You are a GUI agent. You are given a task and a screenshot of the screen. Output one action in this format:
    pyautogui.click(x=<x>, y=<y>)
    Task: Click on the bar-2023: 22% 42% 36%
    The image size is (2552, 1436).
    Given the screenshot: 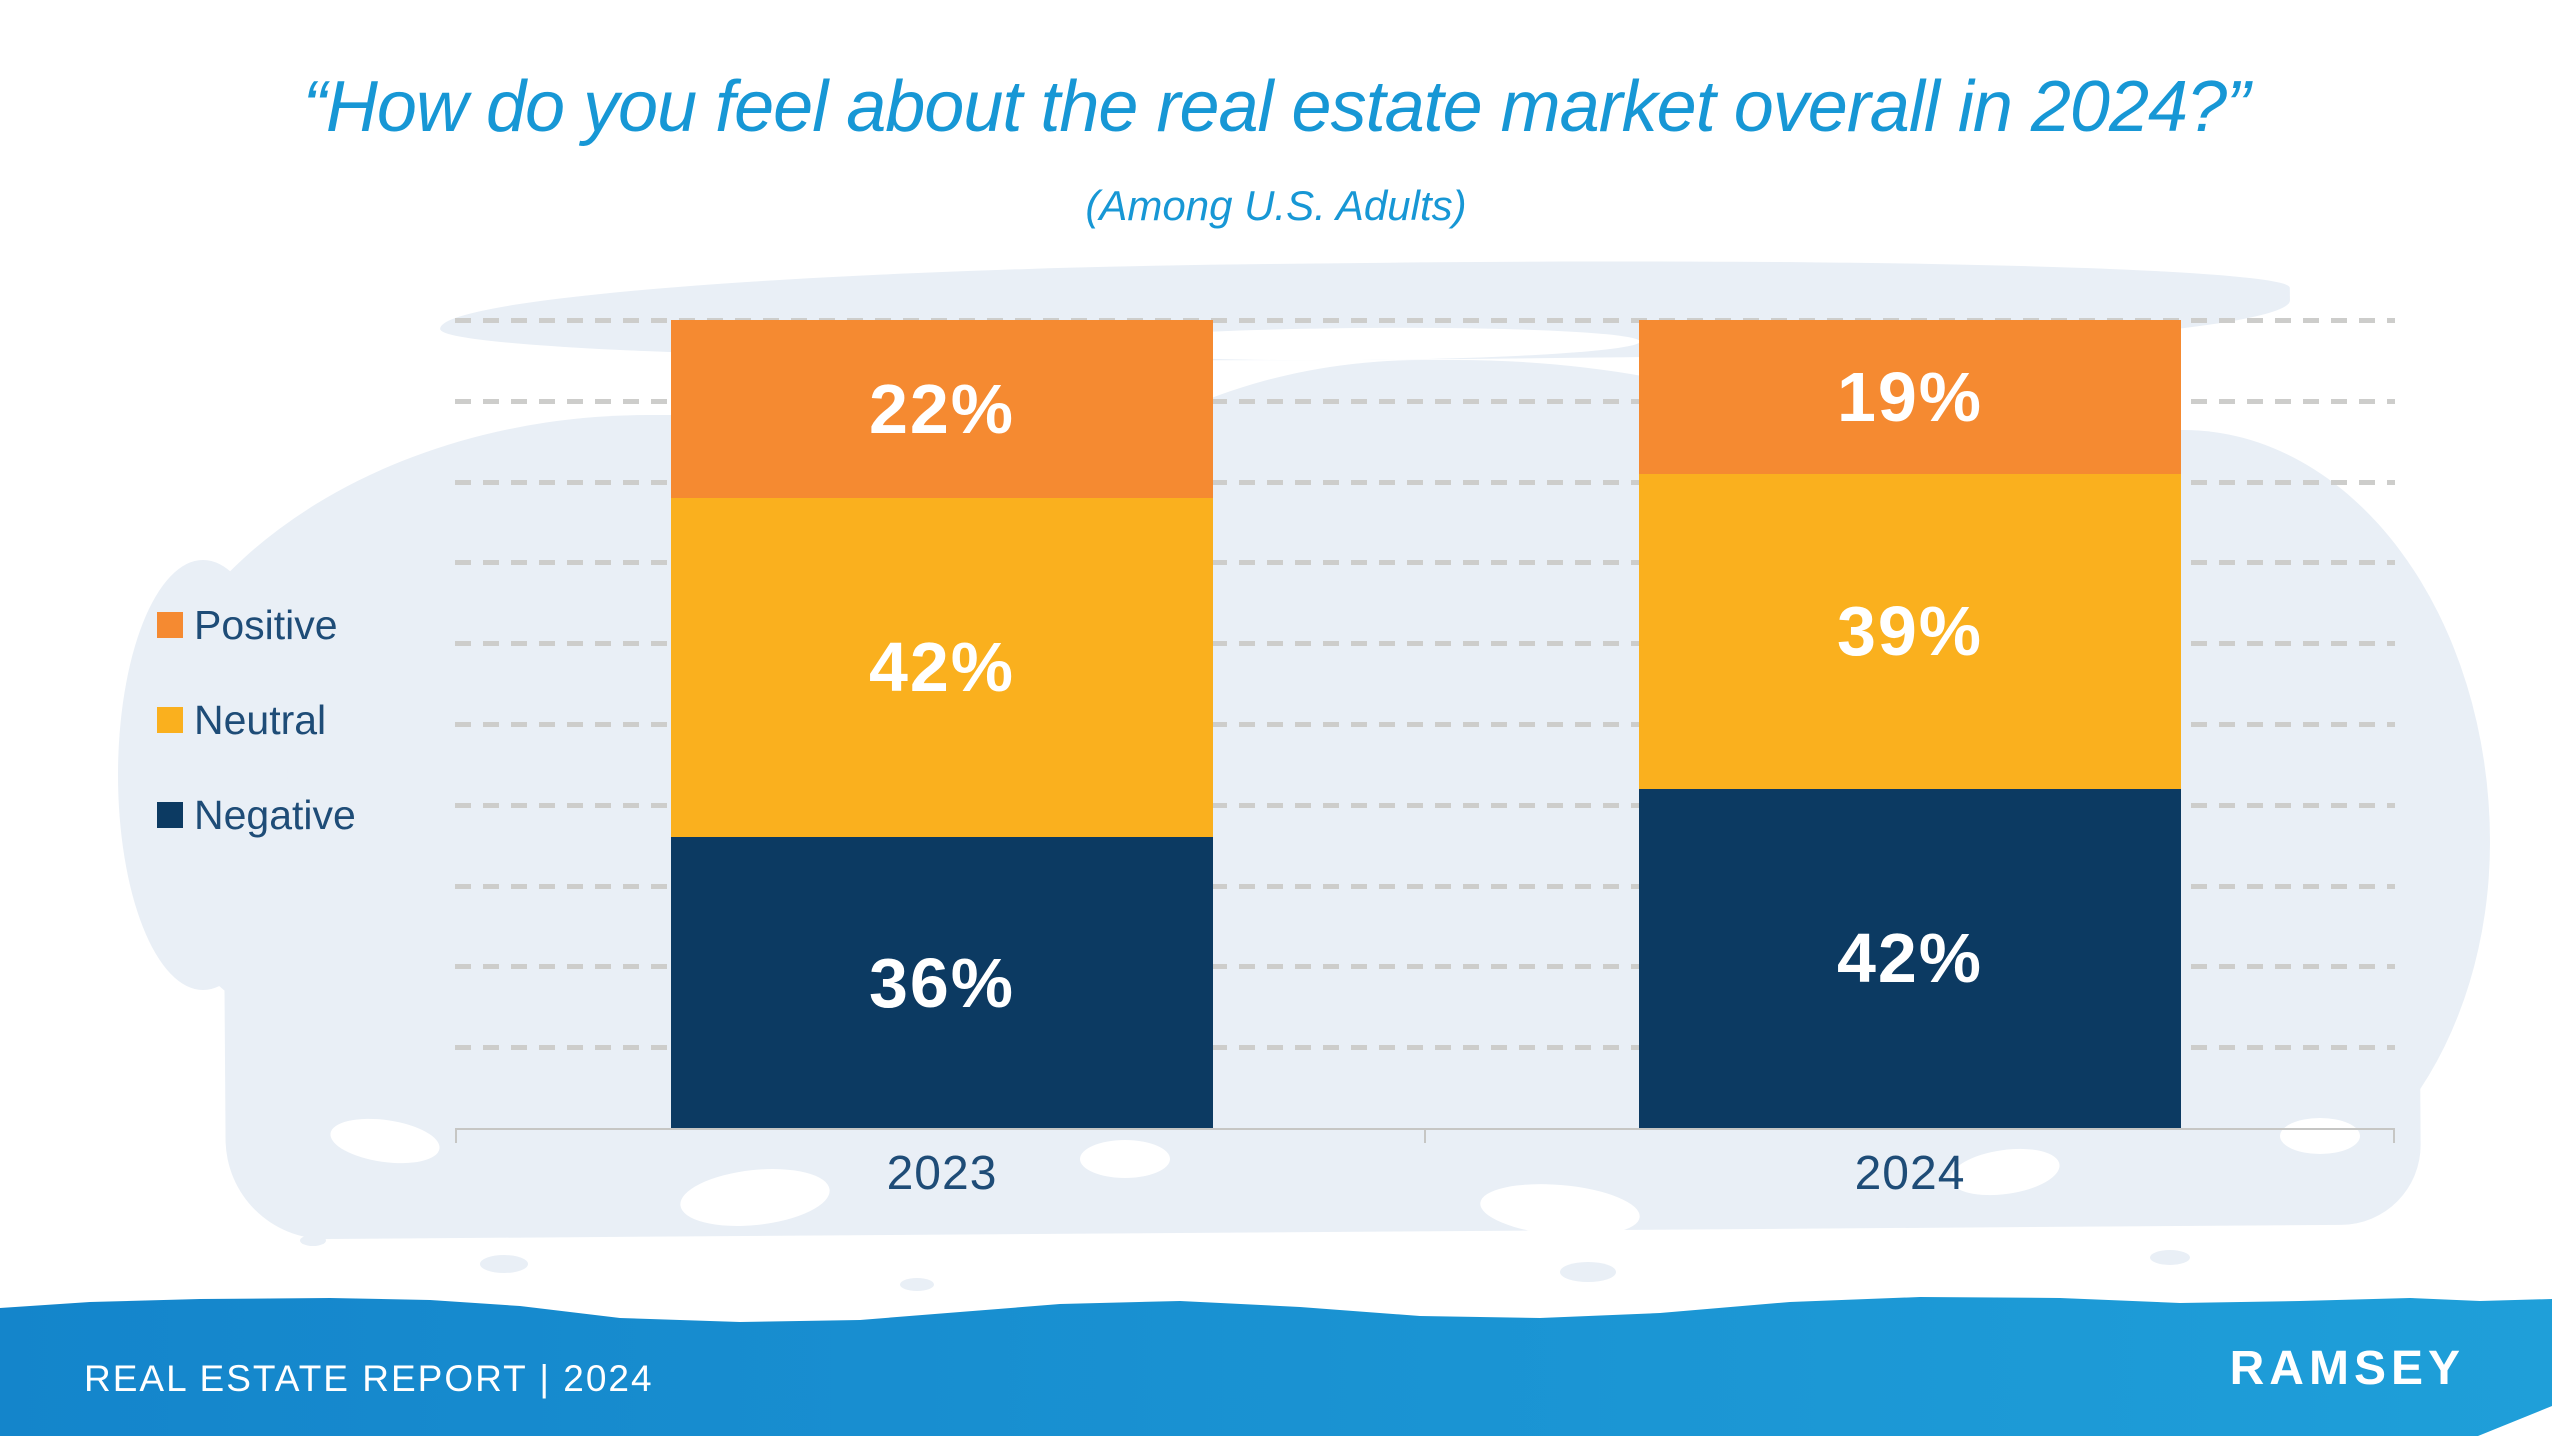 What is the action you would take?
    pyautogui.click(x=942, y=724)
    